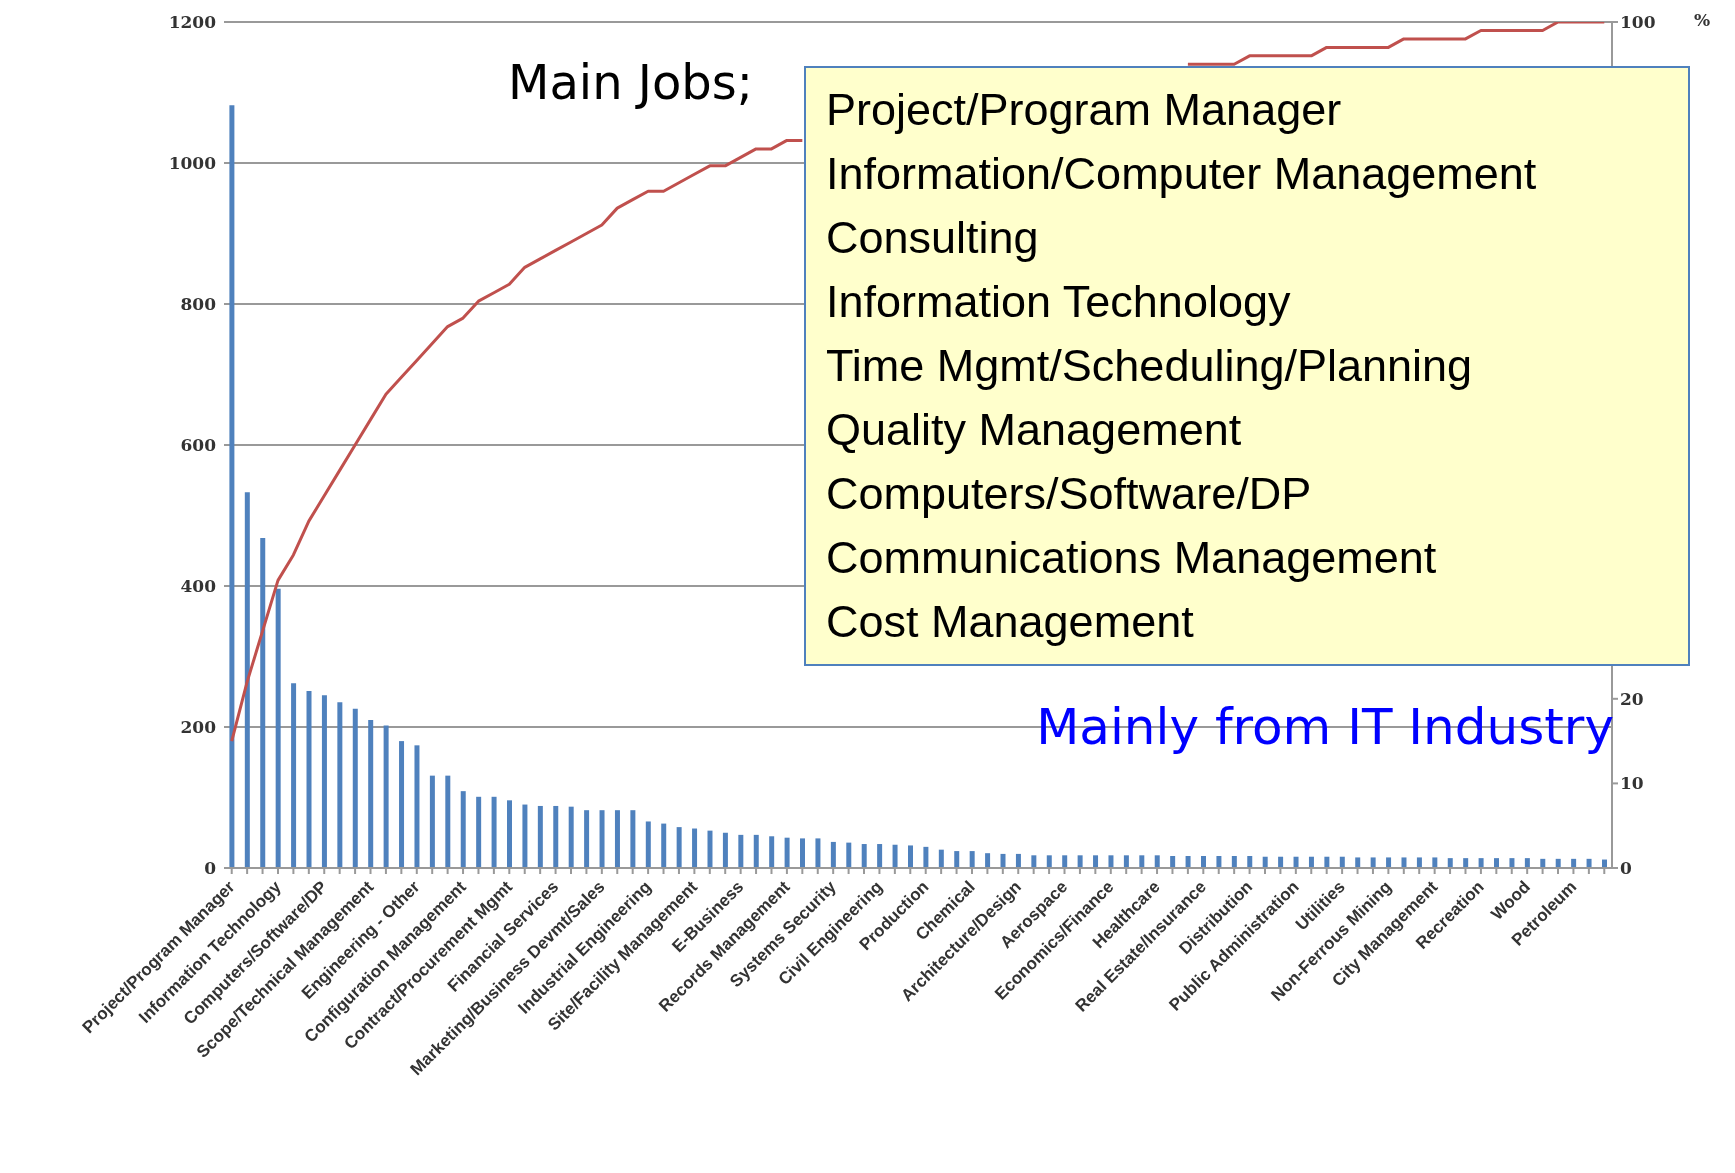 The image size is (1735, 1173). I want to click on y2-axis-title: %, so click(1702, 20).